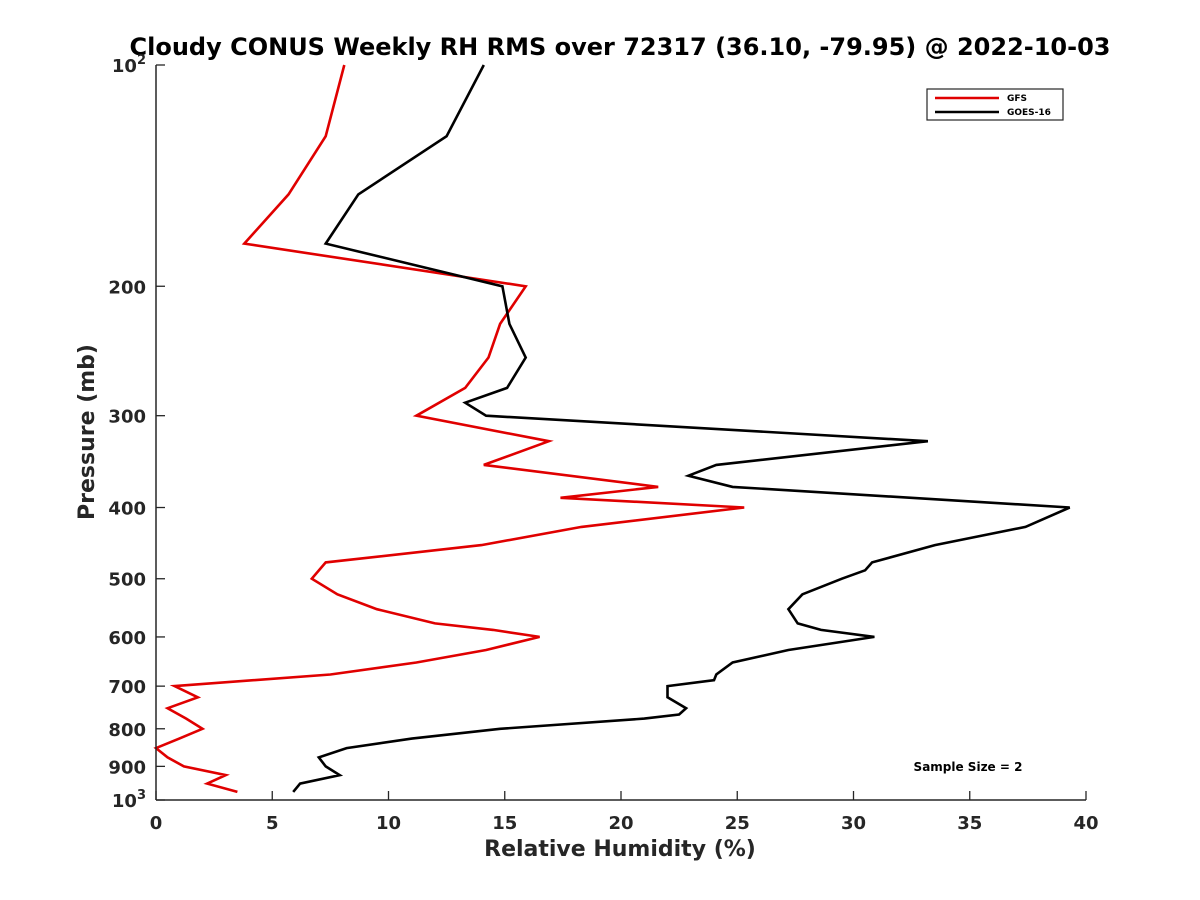  I want to click on legend: GFS GOES-16, so click(995, 104).